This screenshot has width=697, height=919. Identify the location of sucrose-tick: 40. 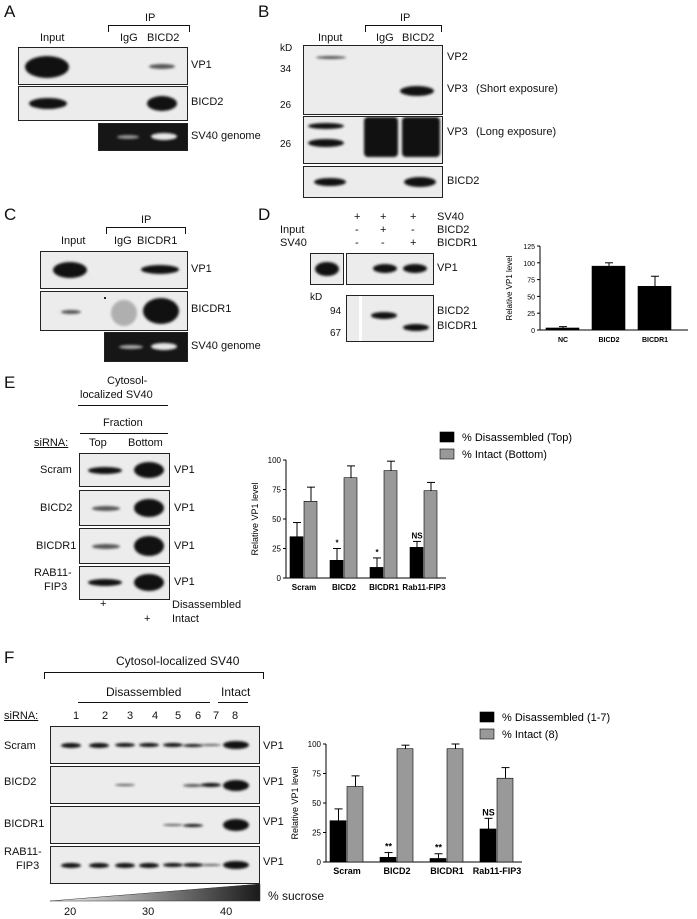
(226, 912).